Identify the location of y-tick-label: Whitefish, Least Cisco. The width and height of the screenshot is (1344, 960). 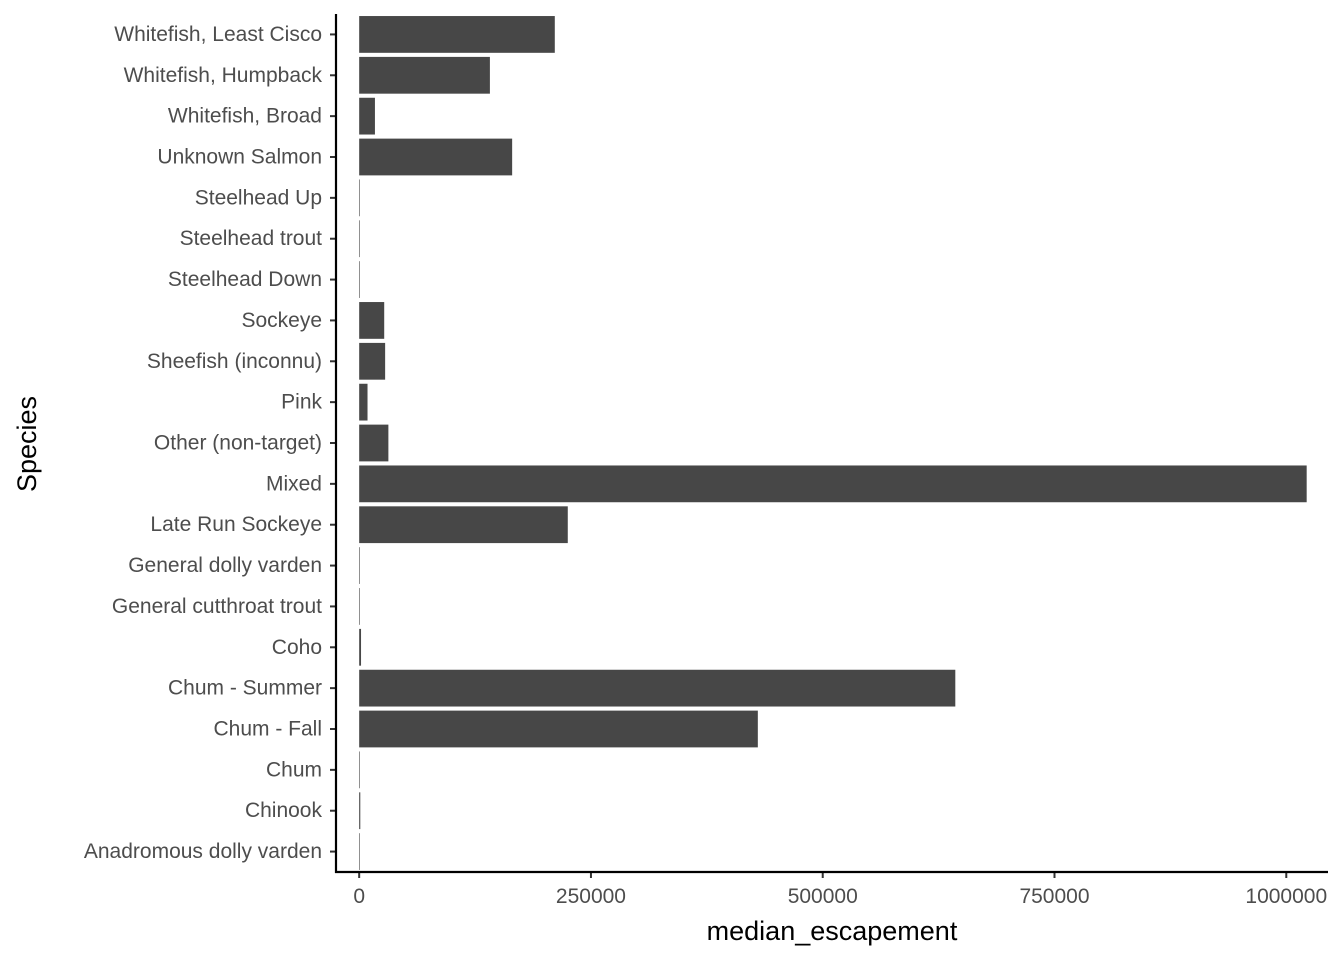
(218, 34).